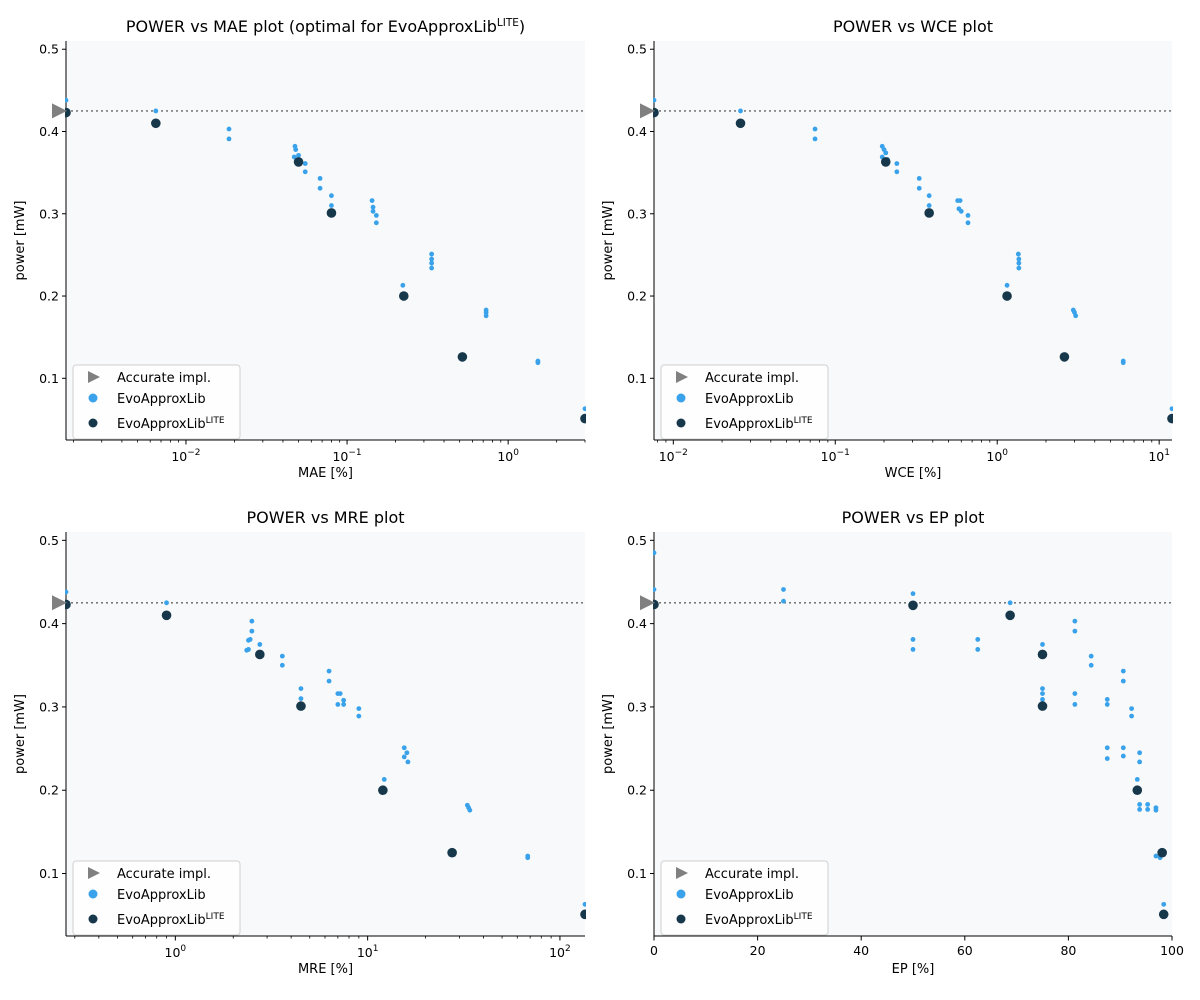 This screenshot has height=1000, width=1200. Describe the element at coordinates (325, 969) in the screenshot. I see `x-axis-label: MRE [%]` at that location.